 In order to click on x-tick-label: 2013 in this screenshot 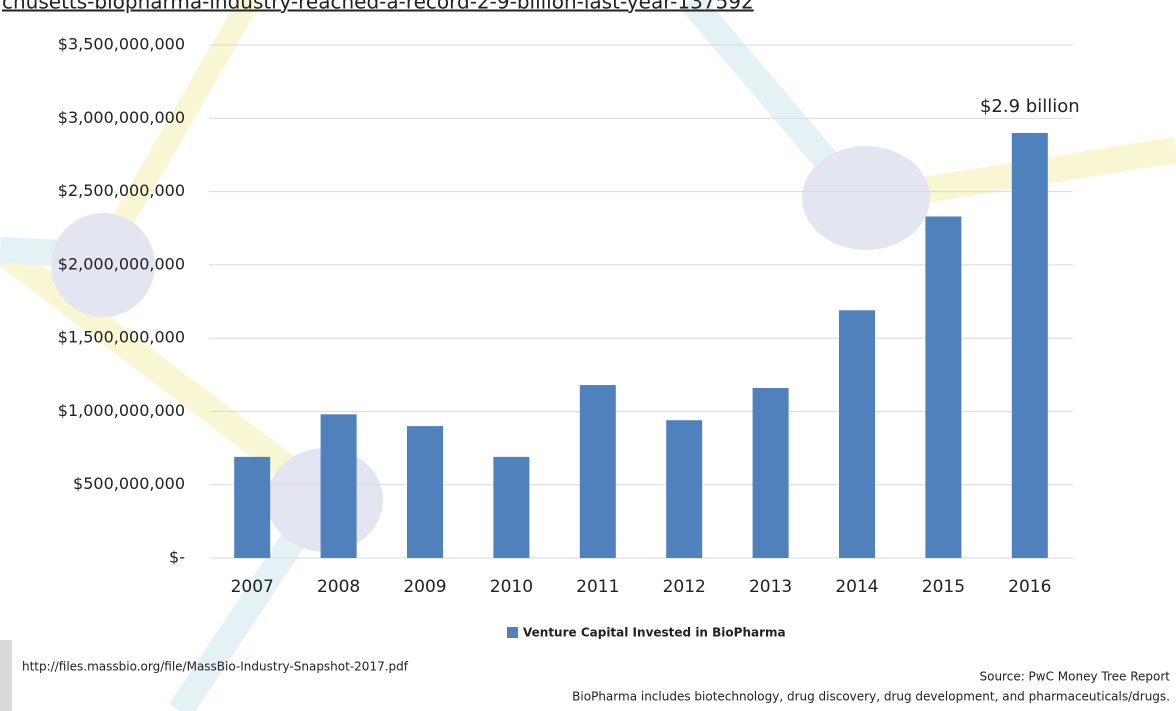, I will do `click(770, 587)`.